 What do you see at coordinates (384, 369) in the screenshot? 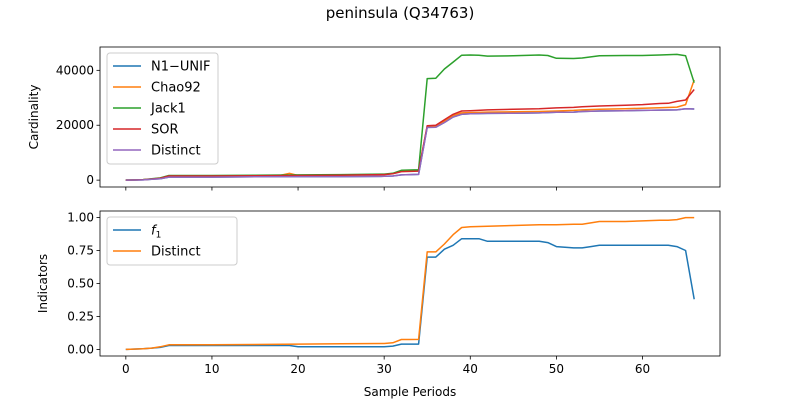
I see `x-tick-label: 30` at bounding box center [384, 369].